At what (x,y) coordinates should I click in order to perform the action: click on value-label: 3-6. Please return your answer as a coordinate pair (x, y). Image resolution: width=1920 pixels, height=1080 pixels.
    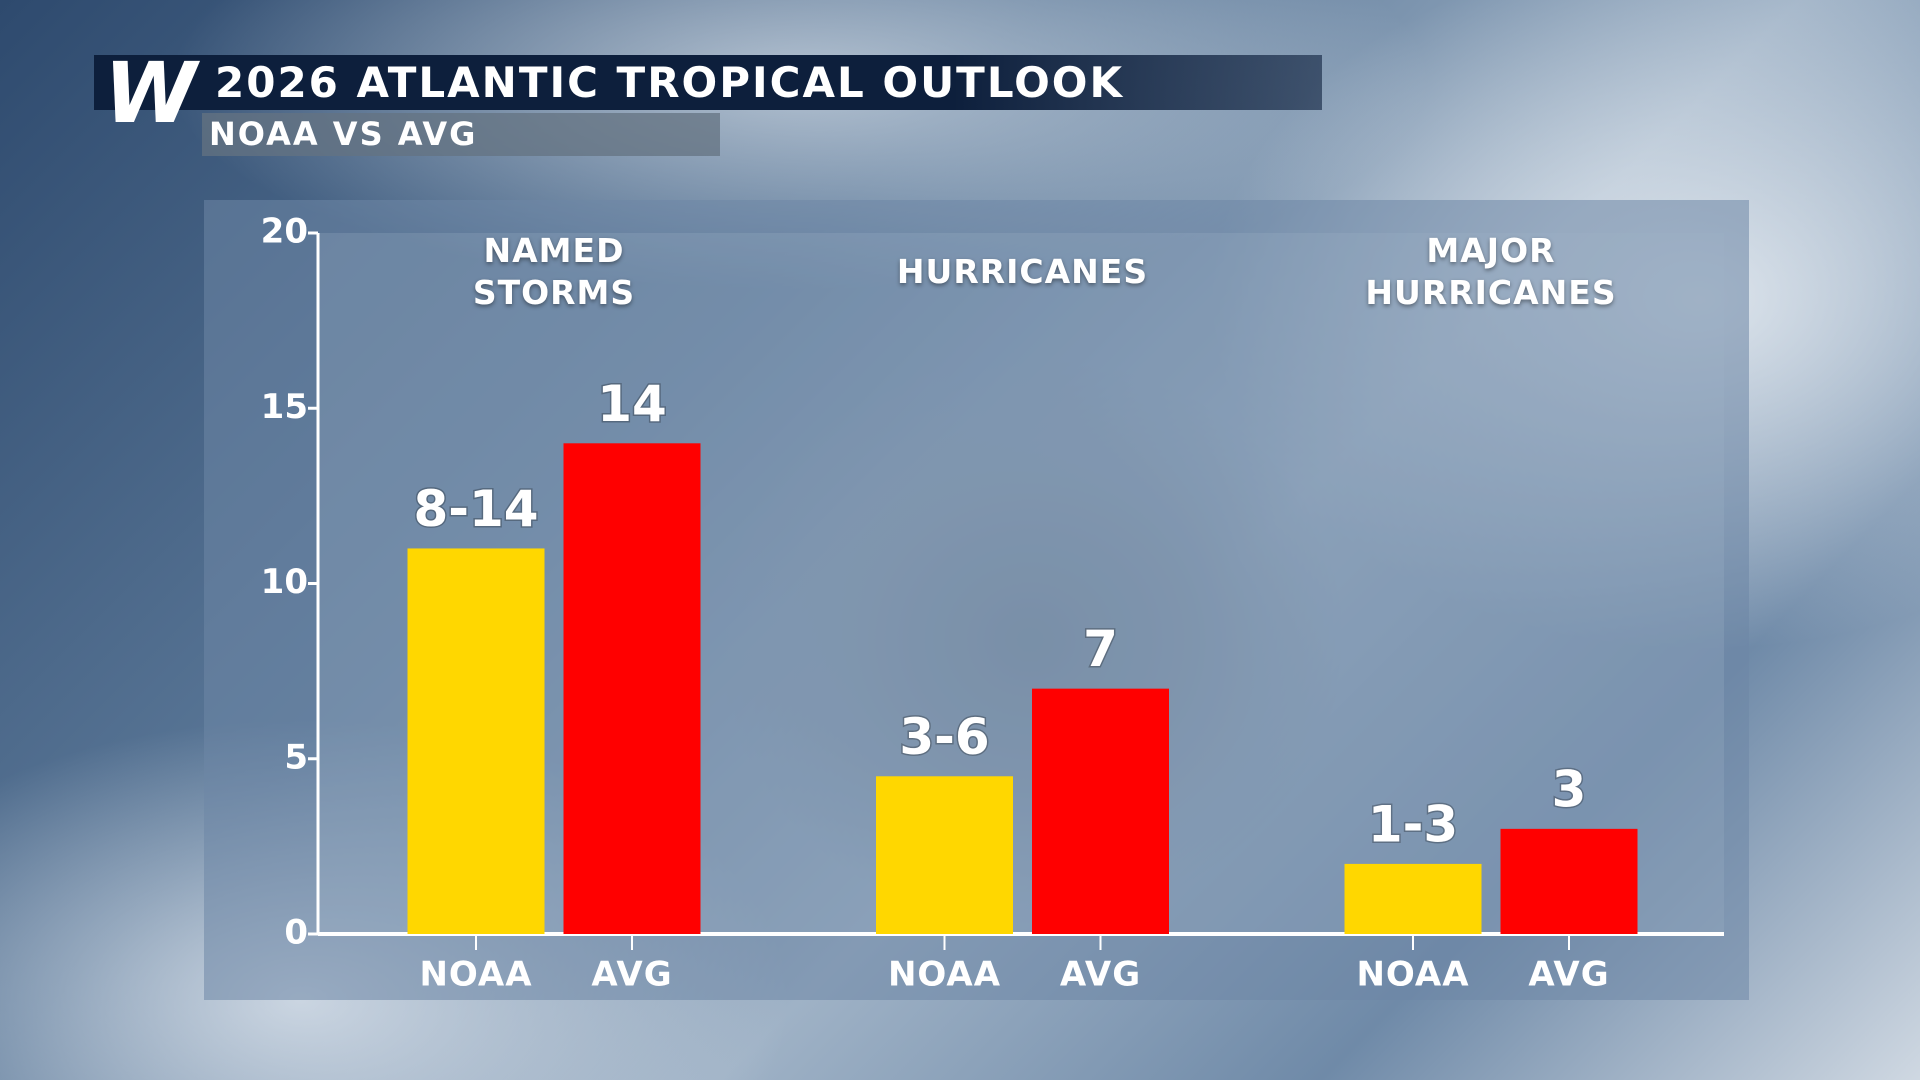
    Looking at the image, I should click on (944, 737).